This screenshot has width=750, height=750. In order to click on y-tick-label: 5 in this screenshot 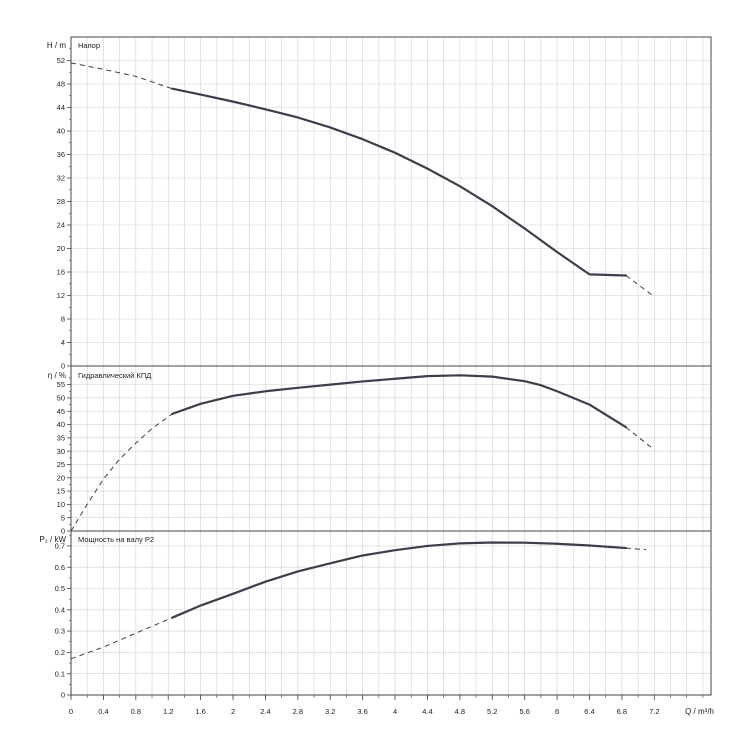, I will do `click(63, 517)`.